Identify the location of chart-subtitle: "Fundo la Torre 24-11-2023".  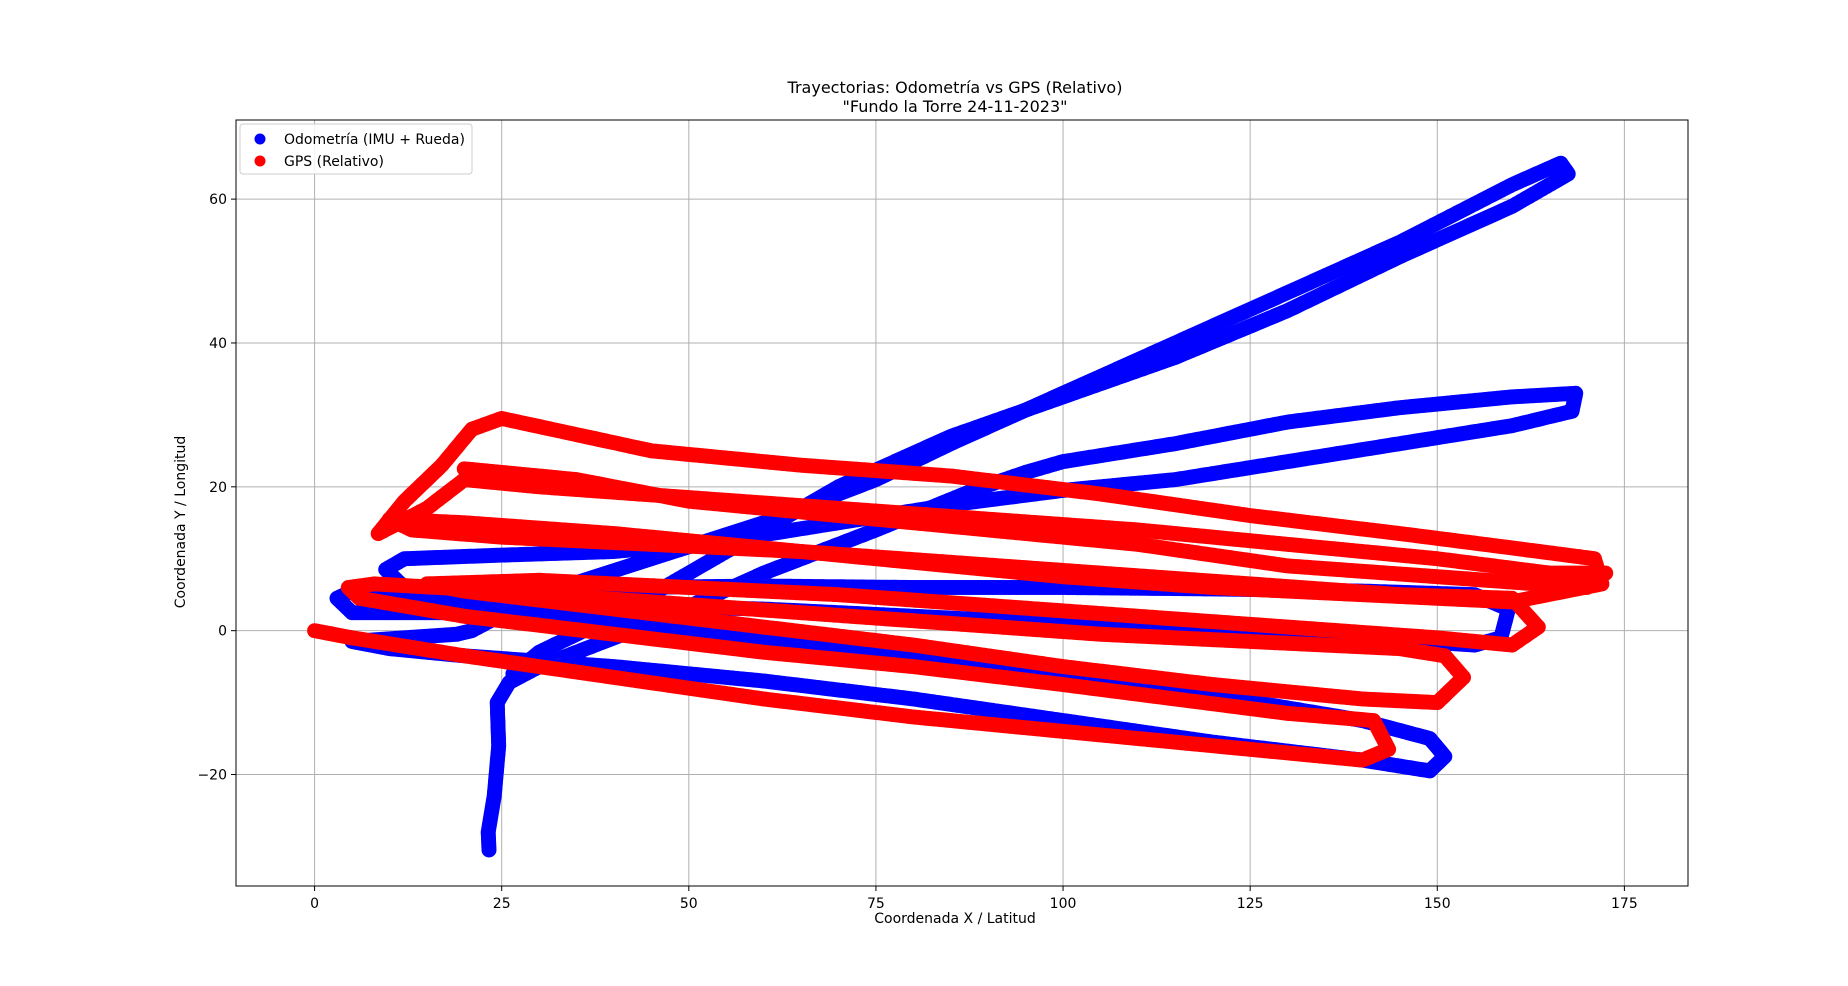
(955, 106).